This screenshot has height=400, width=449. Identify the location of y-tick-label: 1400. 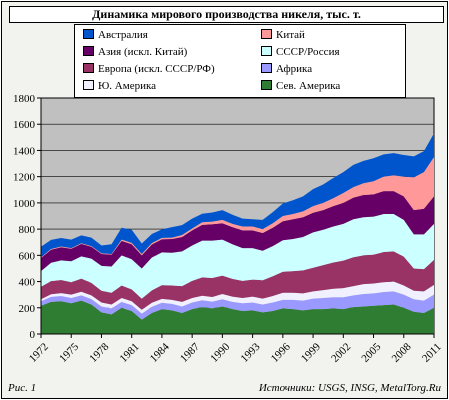
(24, 151).